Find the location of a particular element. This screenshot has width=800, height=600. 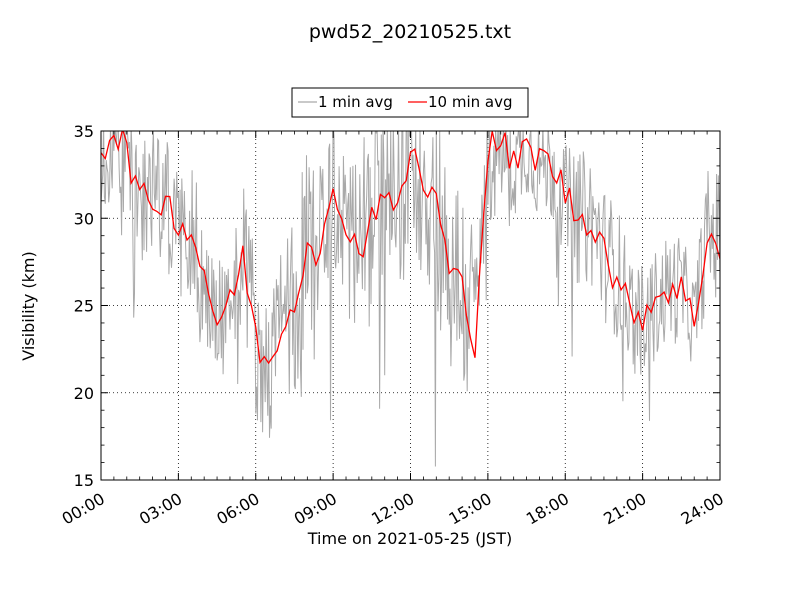

legend: 1 min avg 10 min avg is located at coordinates (410, 102).